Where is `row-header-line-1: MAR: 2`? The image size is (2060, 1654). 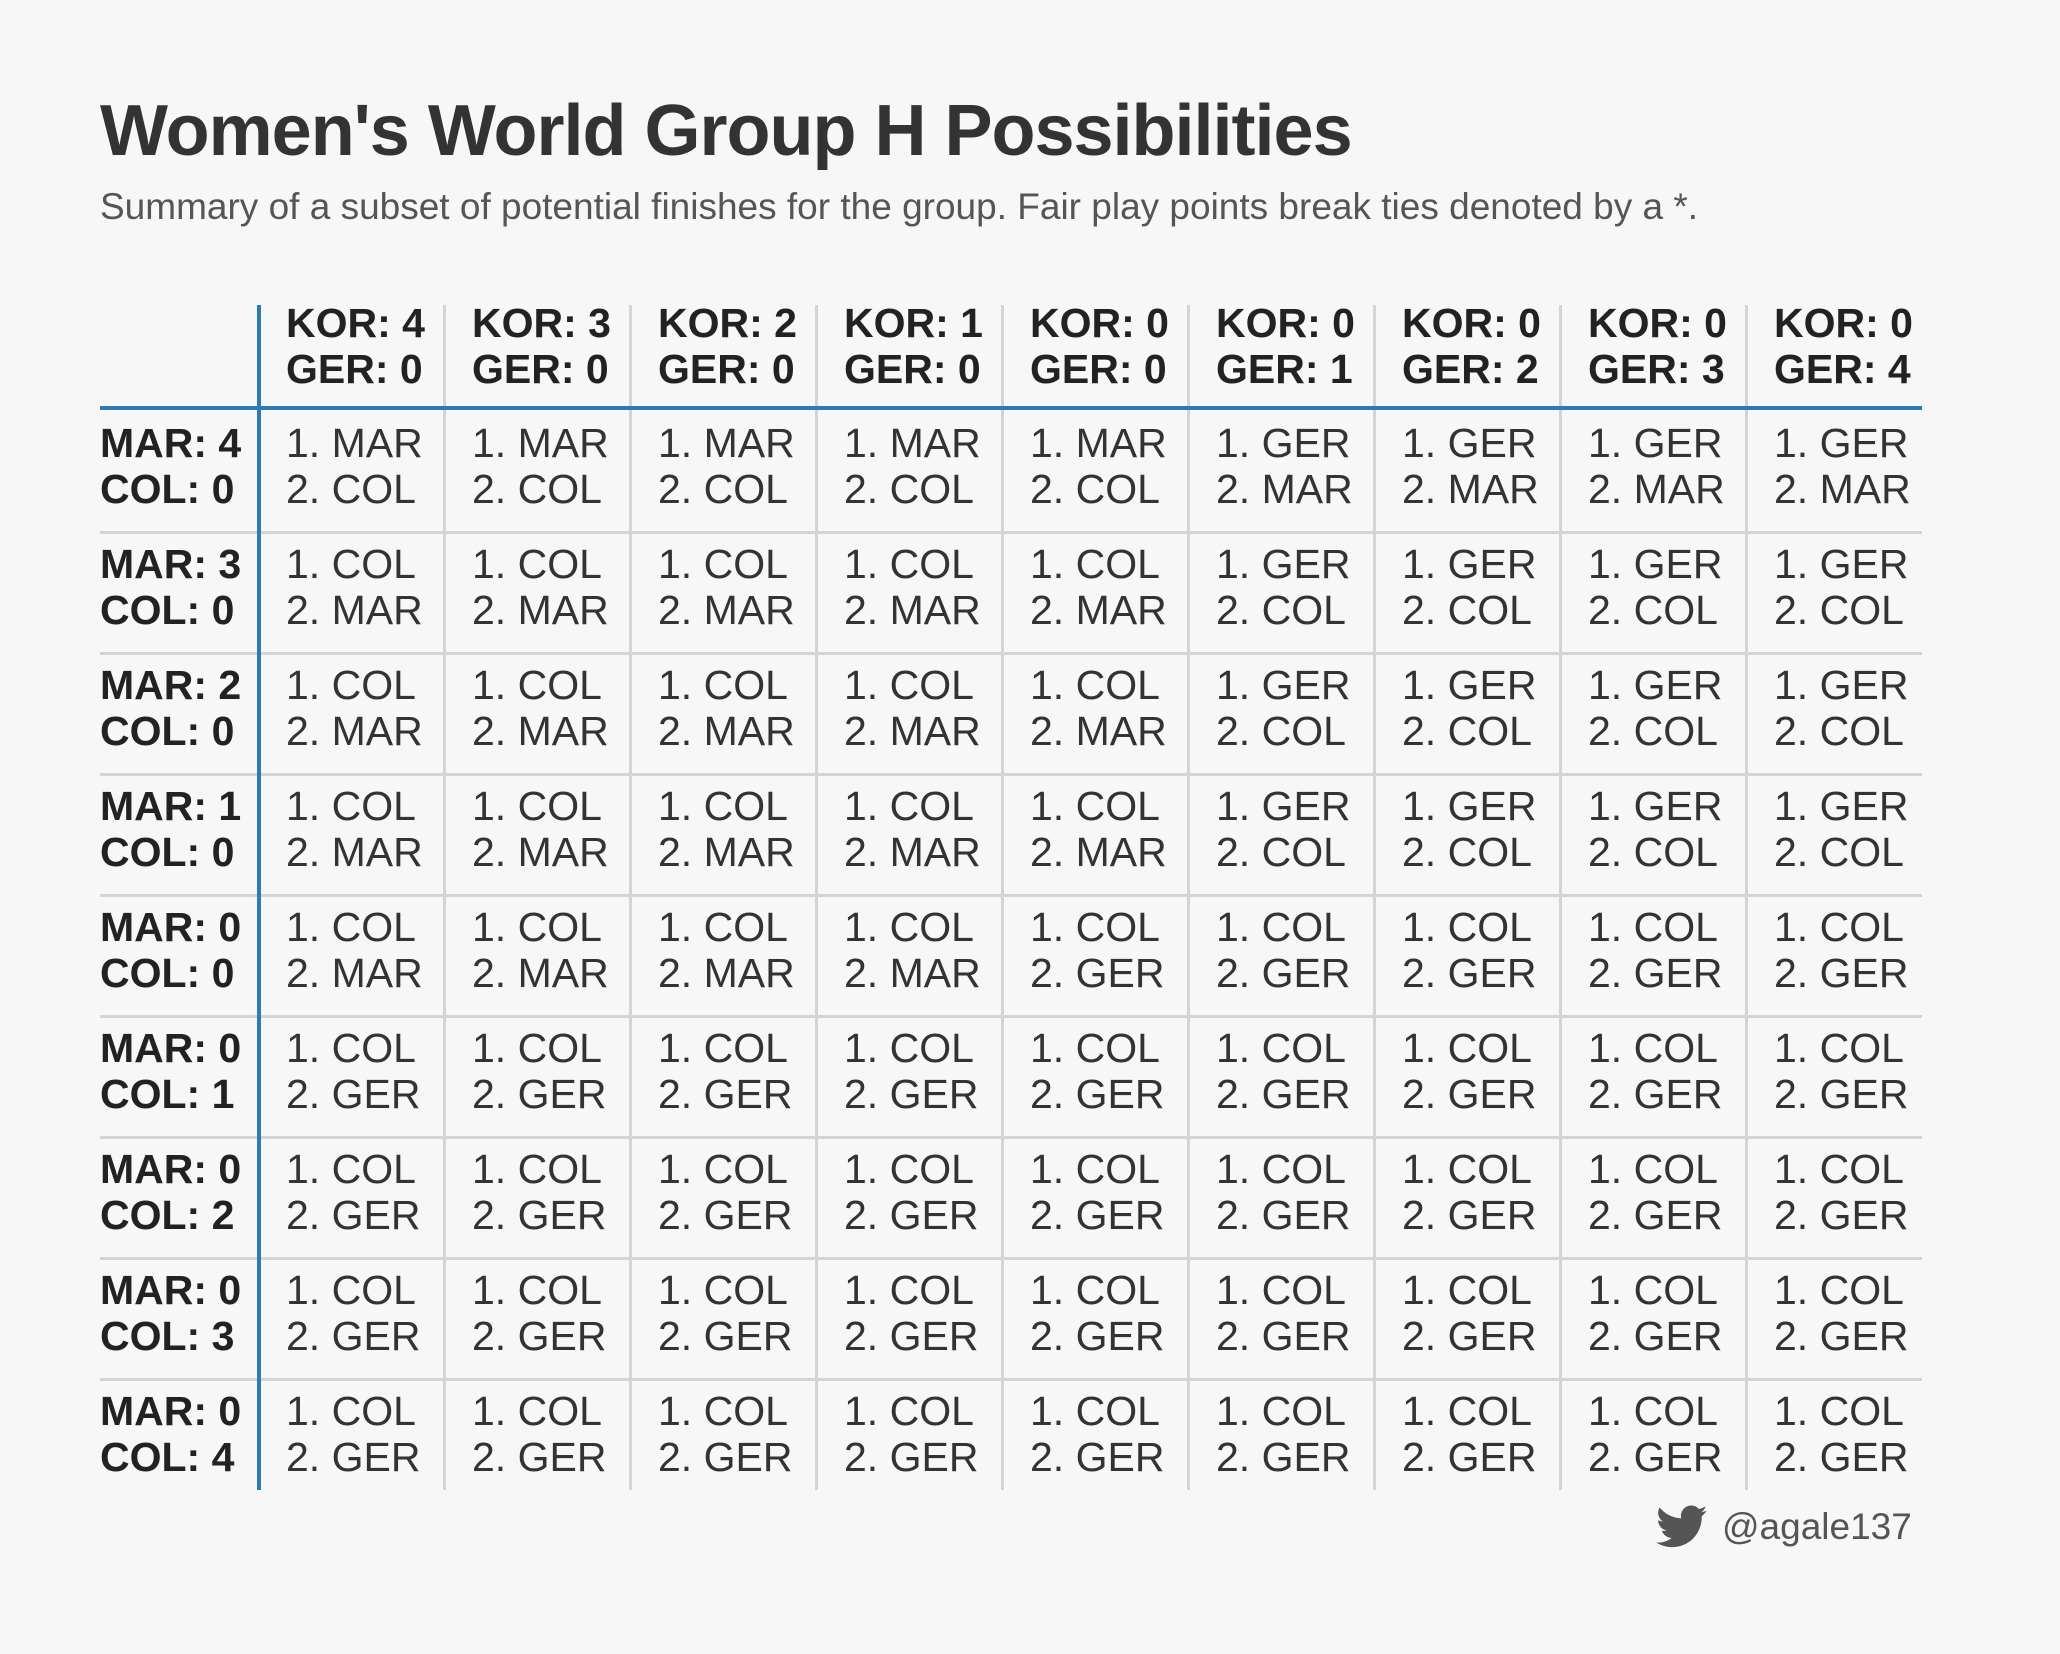 row-header-line-1: MAR: 2 is located at coordinates (171, 685).